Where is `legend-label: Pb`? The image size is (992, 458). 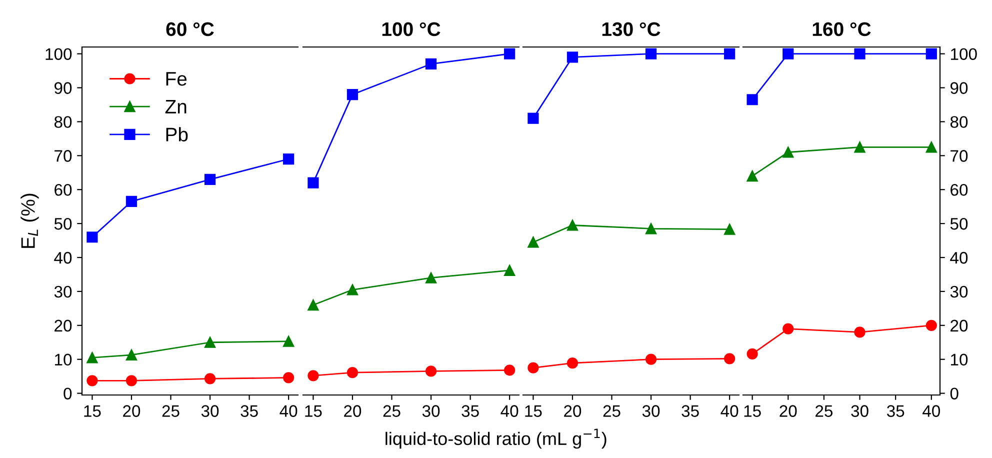
legend-label: Pb is located at coordinates (177, 134).